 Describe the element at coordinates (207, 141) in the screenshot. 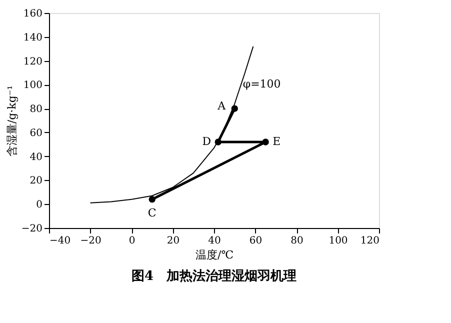

I see `annotation: D` at that location.